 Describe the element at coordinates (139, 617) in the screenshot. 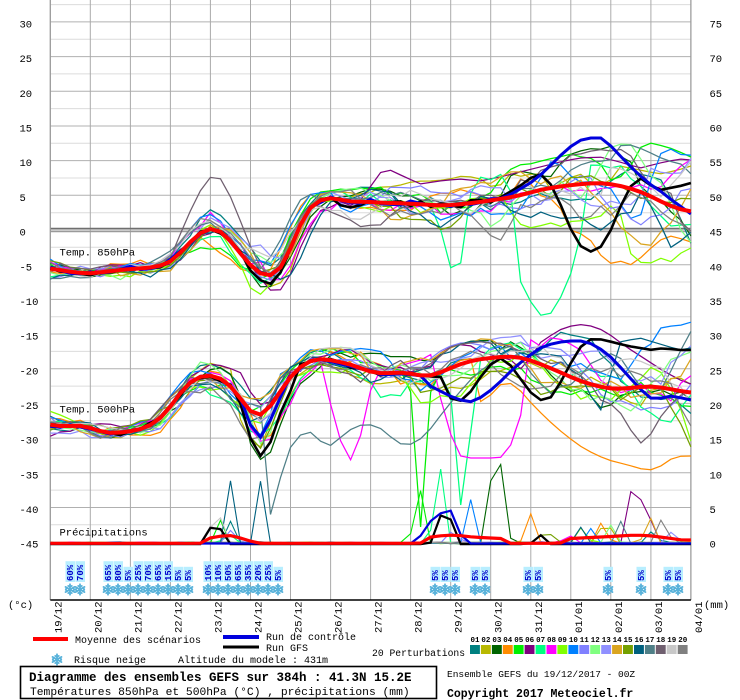

I see `svg-text: 21/12` at that location.